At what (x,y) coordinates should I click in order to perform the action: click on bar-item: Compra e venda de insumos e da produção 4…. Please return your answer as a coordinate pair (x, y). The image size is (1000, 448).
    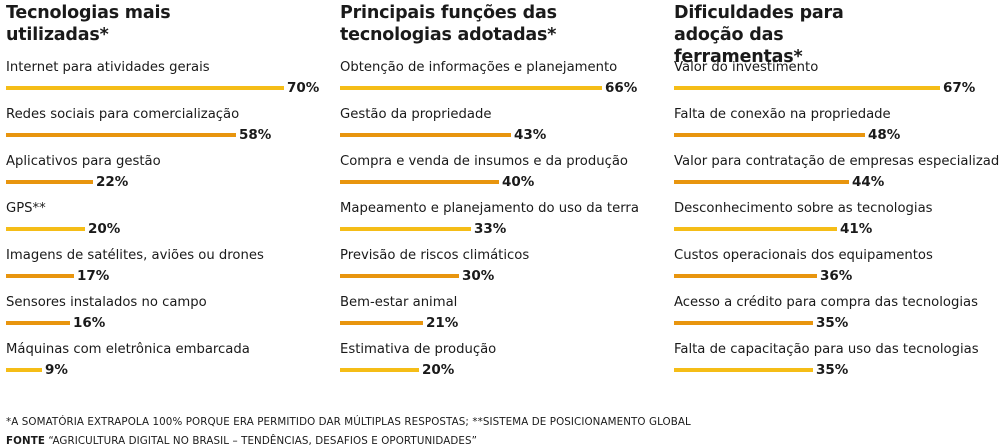
    Looking at the image, I should click on (505, 174).